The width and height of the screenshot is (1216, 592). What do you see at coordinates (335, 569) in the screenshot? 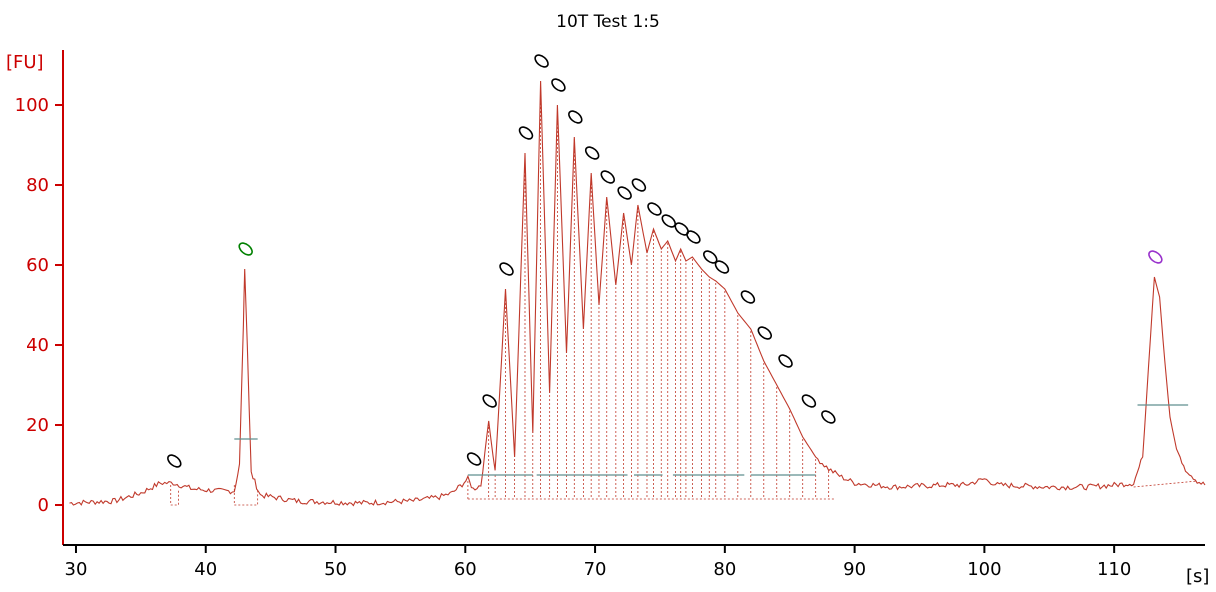
I see `x-tick-label: 50` at bounding box center [335, 569].